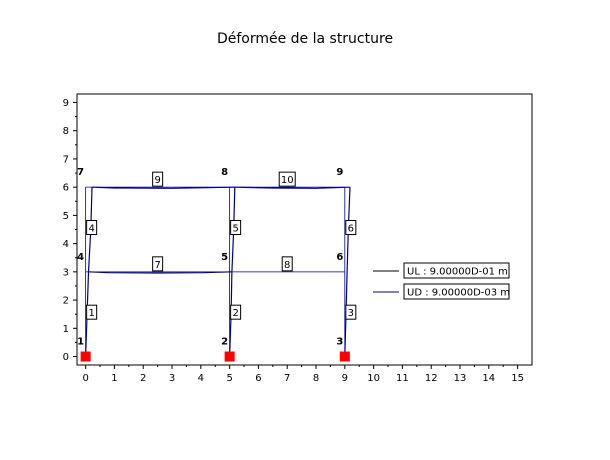 Image resolution: width=610 pixels, height=460 pixels. I want to click on element-label: 7, so click(157, 265).